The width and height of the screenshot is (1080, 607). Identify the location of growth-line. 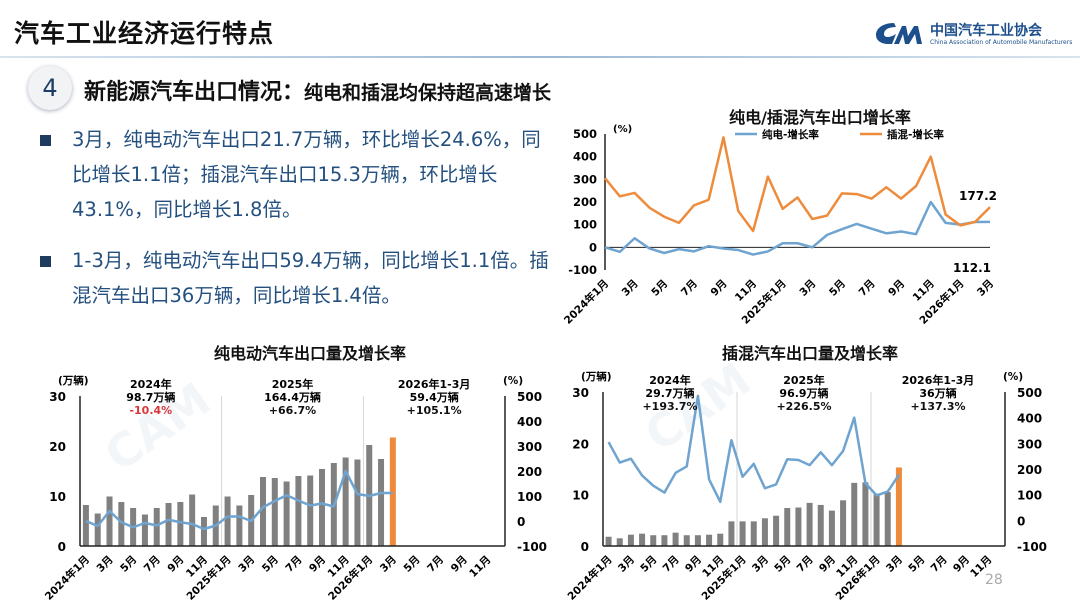
(239, 500).